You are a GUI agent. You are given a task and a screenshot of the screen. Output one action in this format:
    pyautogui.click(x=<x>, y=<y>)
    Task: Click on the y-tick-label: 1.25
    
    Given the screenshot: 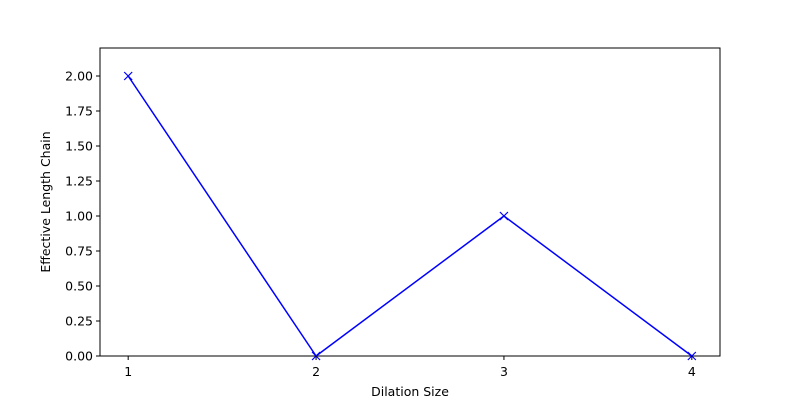 What is the action you would take?
    pyautogui.click(x=79, y=181)
    